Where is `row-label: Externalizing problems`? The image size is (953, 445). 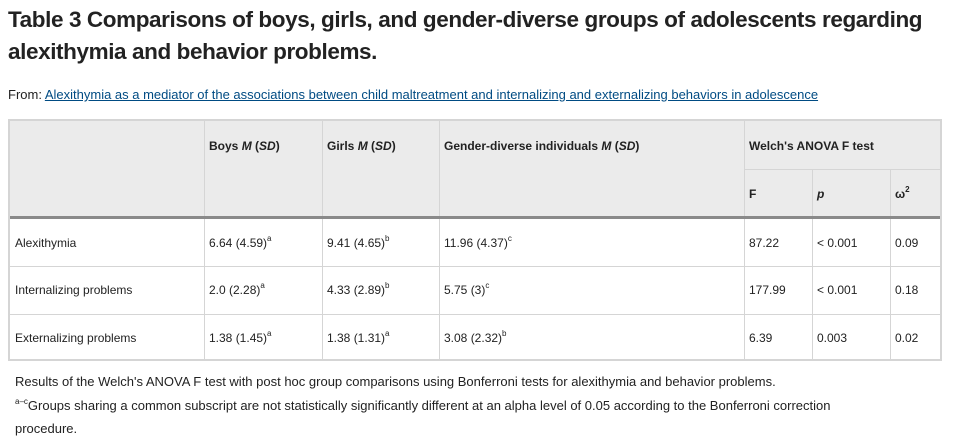 row-label: Externalizing problems is located at coordinates (76, 338).